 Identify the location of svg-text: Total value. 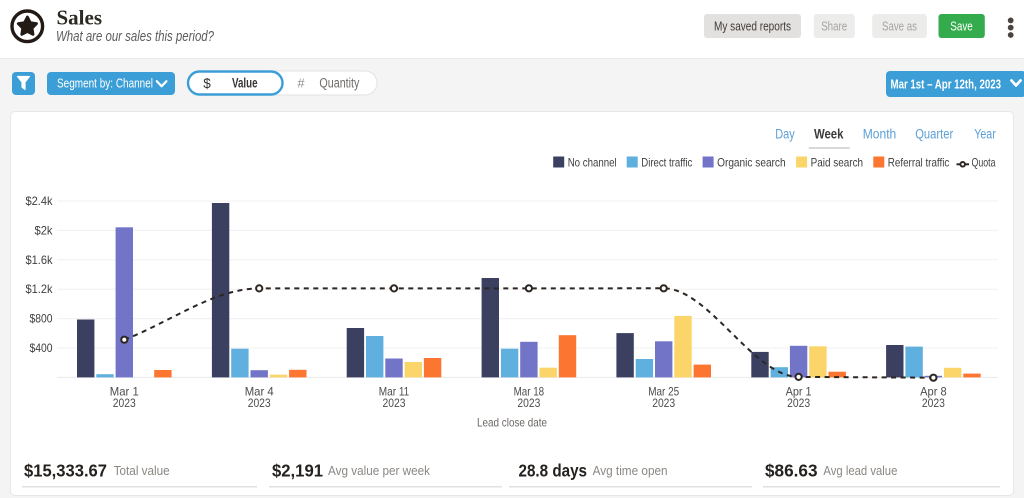
(142, 471).